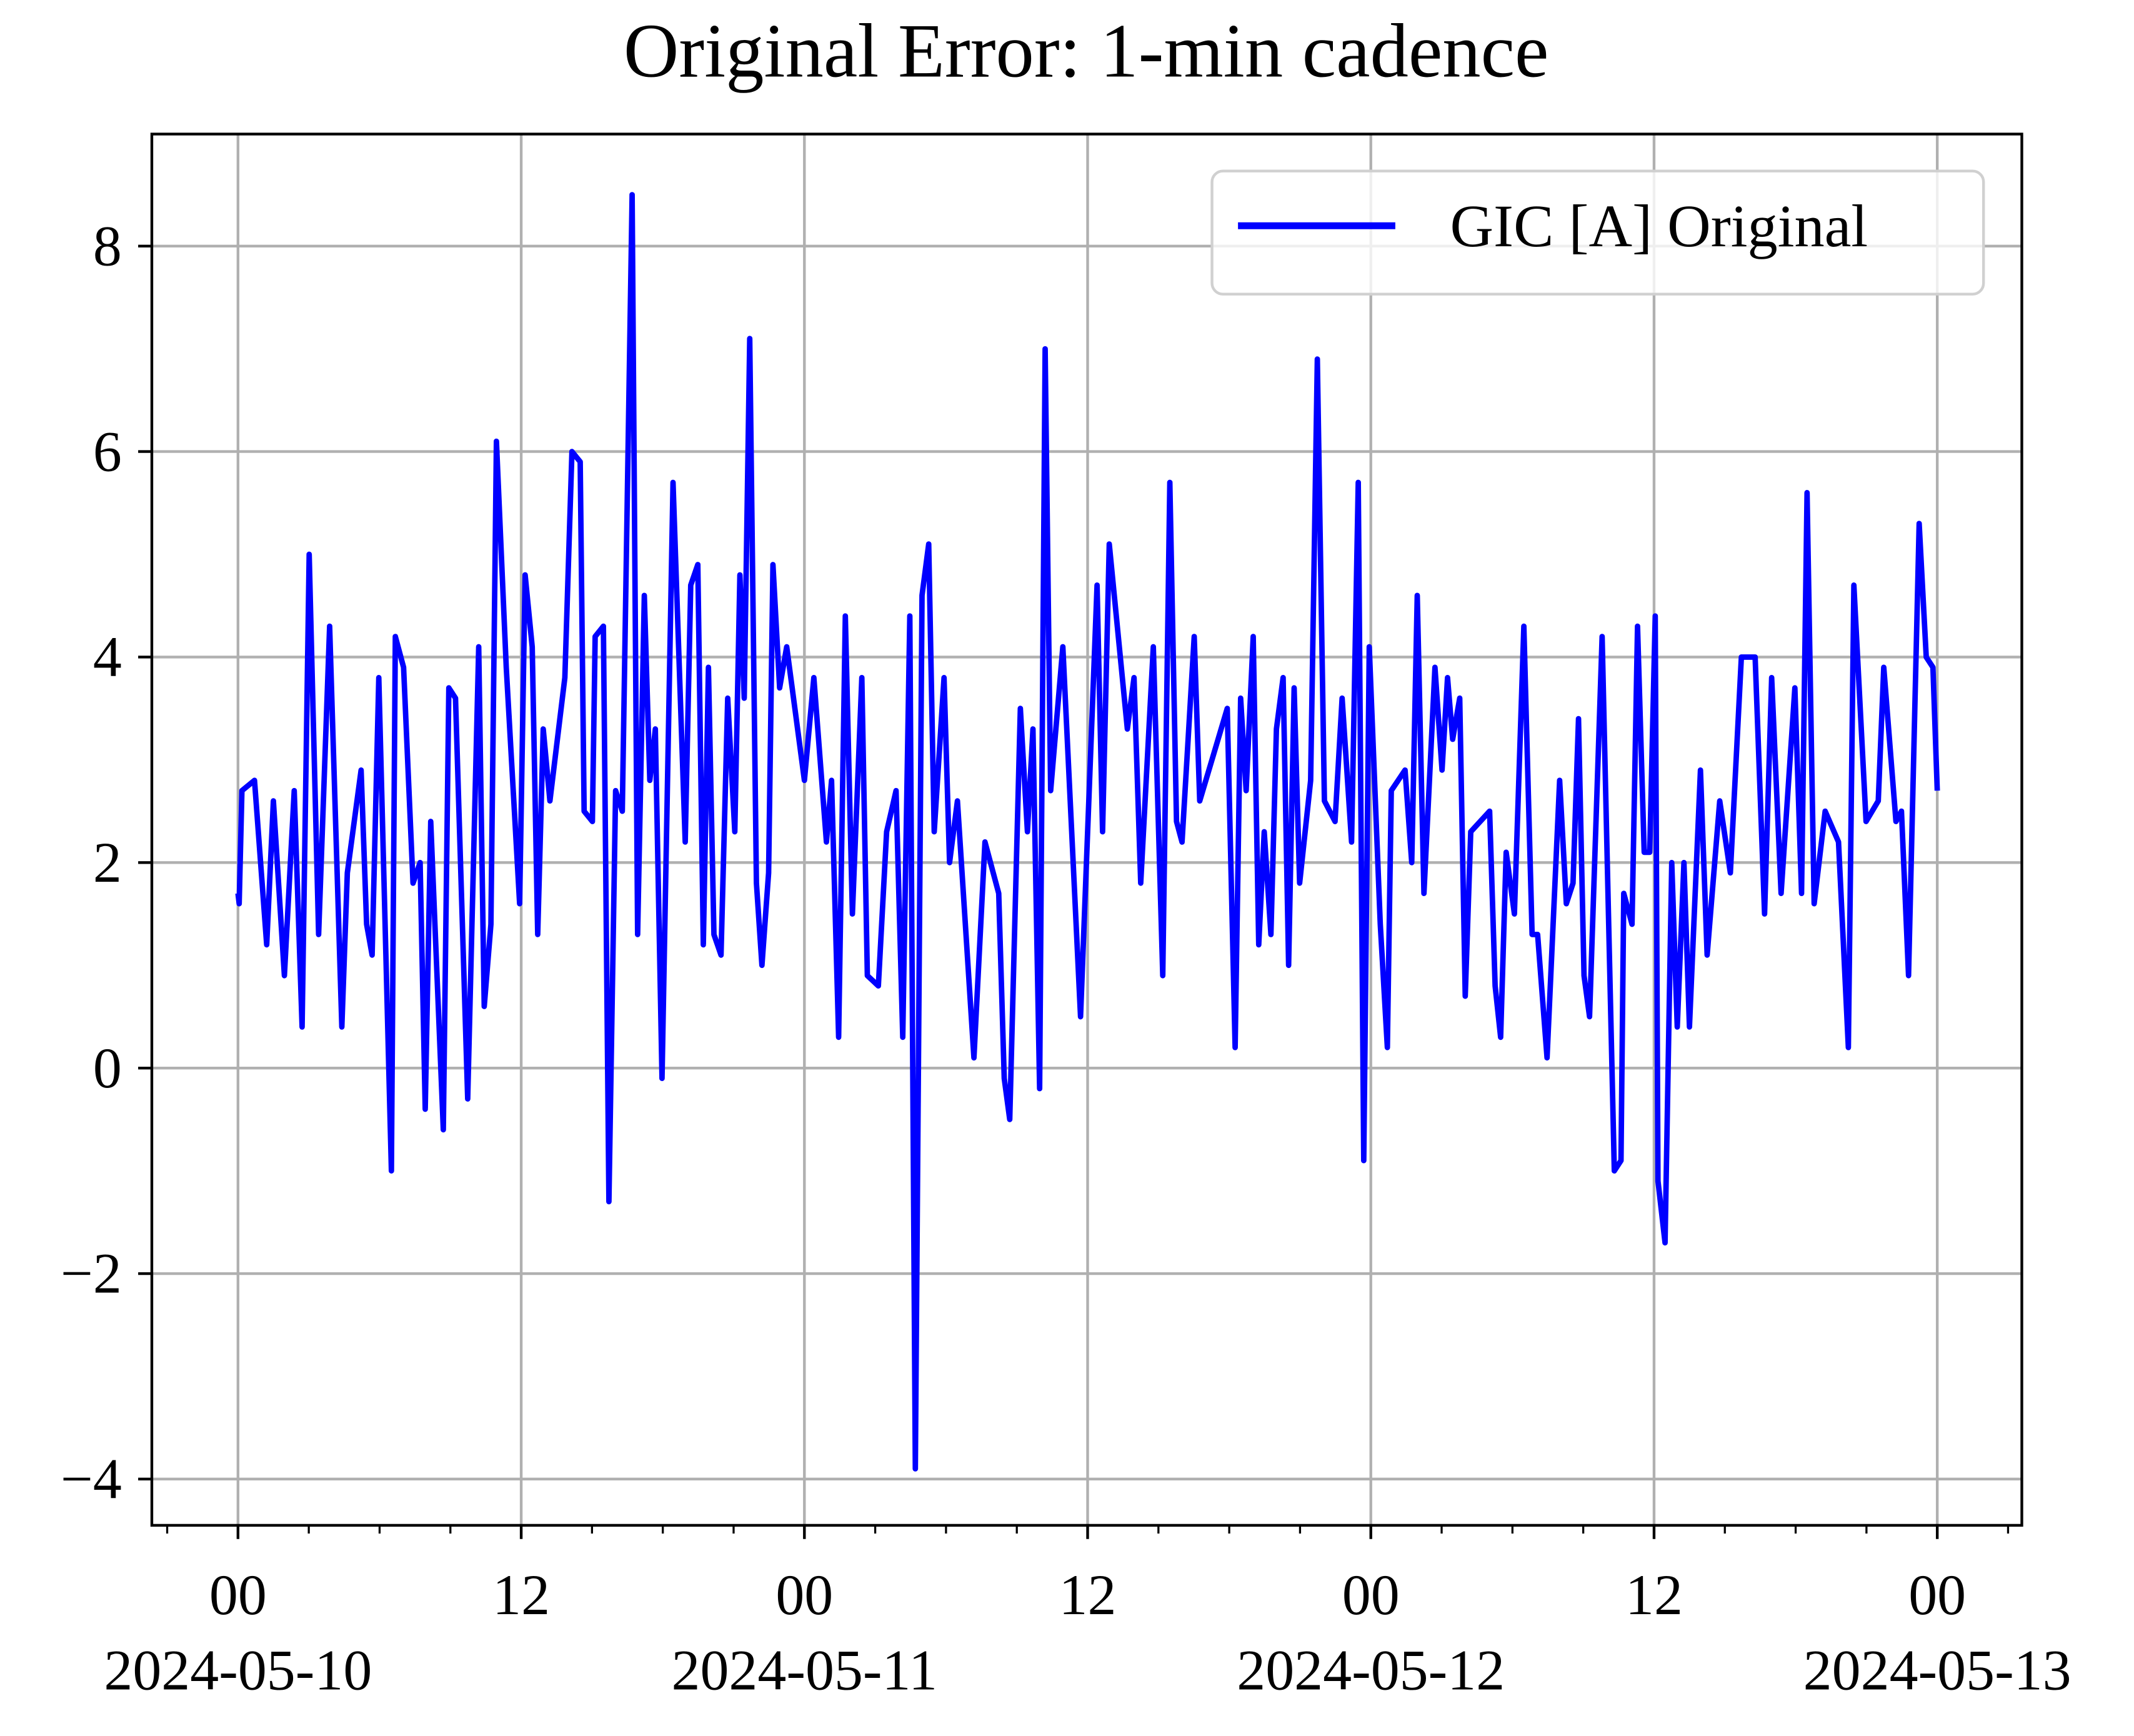 Image resolution: width=2134 pixels, height=1736 pixels. What do you see at coordinates (108, 862) in the screenshot?
I see `y-tick-label: 2` at bounding box center [108, 862].